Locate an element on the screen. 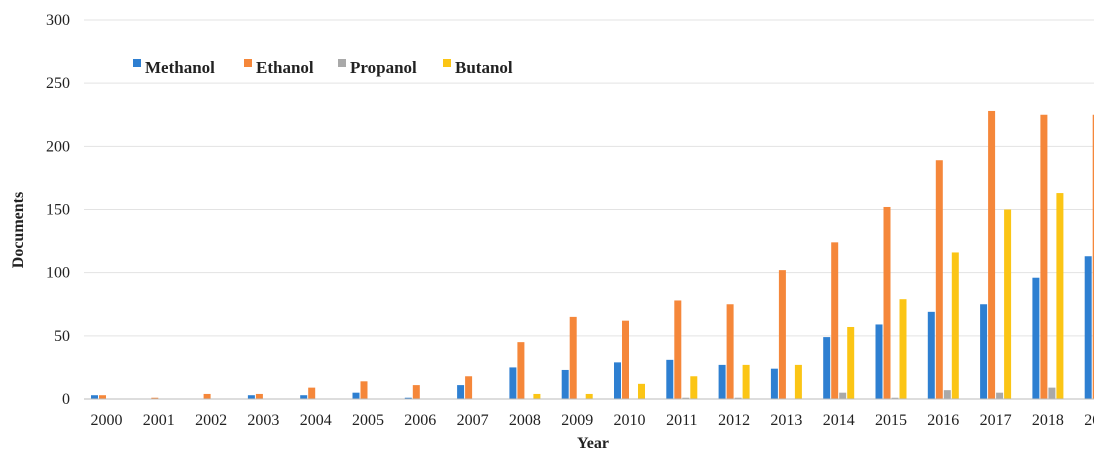 The width and height of the screenshot is (1094, 453). bar-propanol-2017 is located at coordinates (1000, 395).